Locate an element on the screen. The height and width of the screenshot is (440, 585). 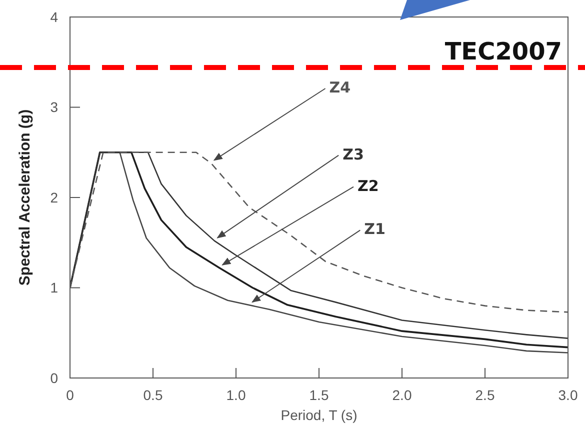
x-tick-label: 0 is located at coordinates (70, 394).